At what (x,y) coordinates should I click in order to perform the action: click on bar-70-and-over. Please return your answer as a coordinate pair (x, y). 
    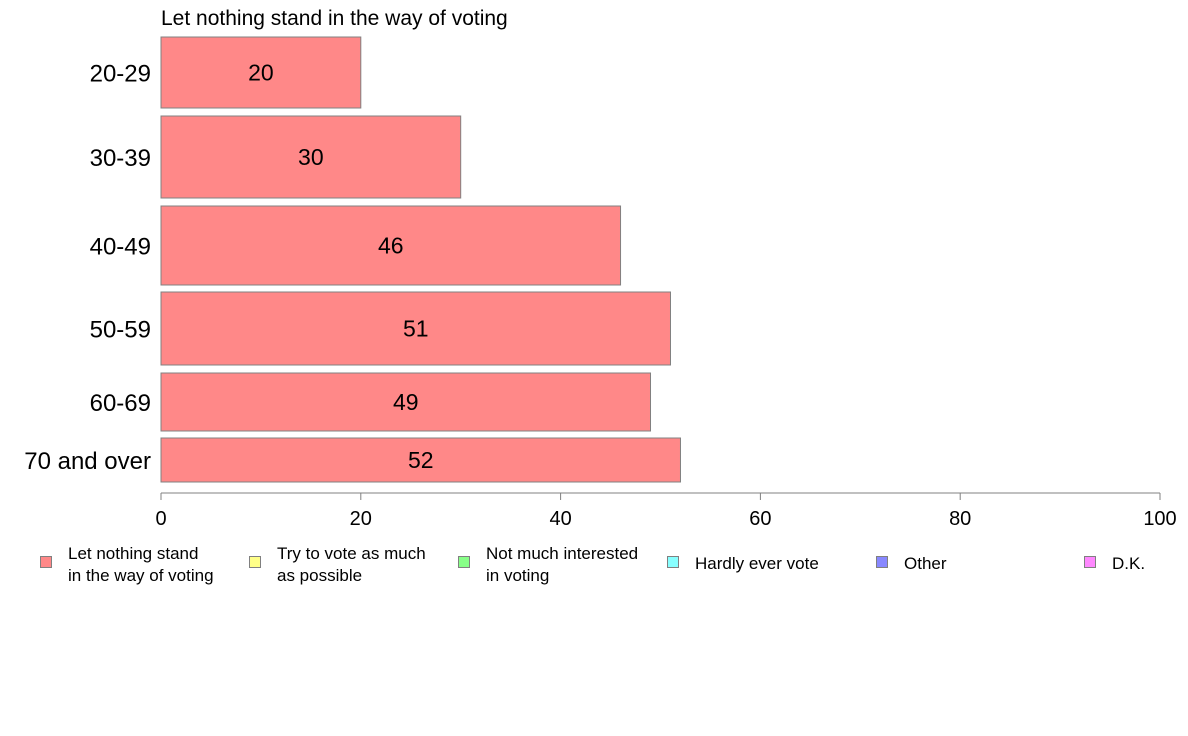
    Looking at the image, I should click on (420, 460).